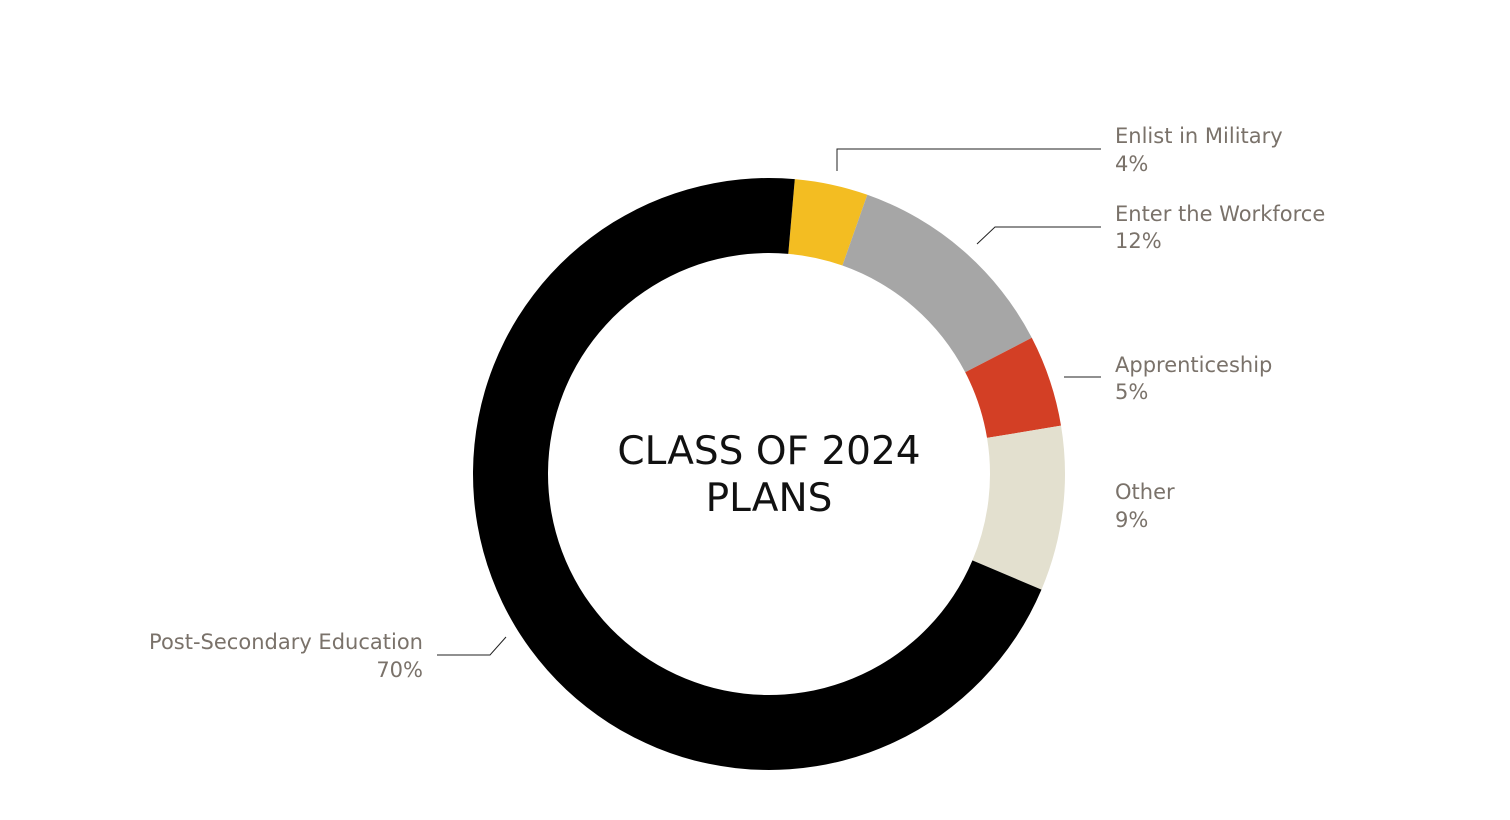 The width and height of the screenshot is (1510, 820). What do you see at coordinates (1220, 214) in the screenshot?
I see `slice-label-enter-the-workforce: Enter the Workforce` at bounding box center [1220, 214].